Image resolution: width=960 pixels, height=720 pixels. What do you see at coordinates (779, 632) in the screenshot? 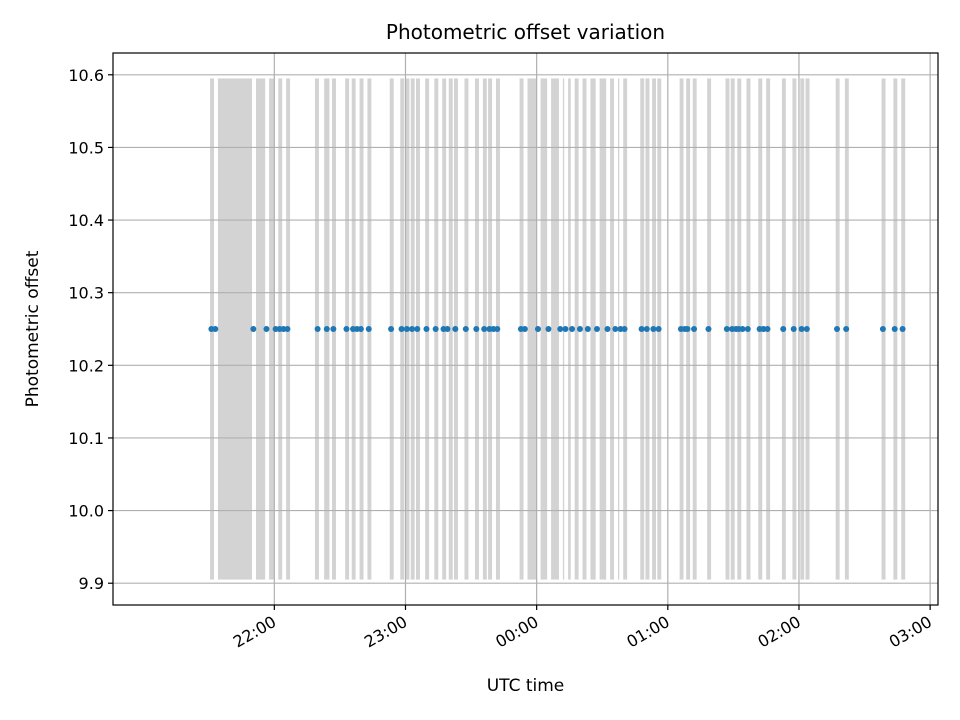
I see `x-tick-label: 02:00` at bounding box center [779, 632].